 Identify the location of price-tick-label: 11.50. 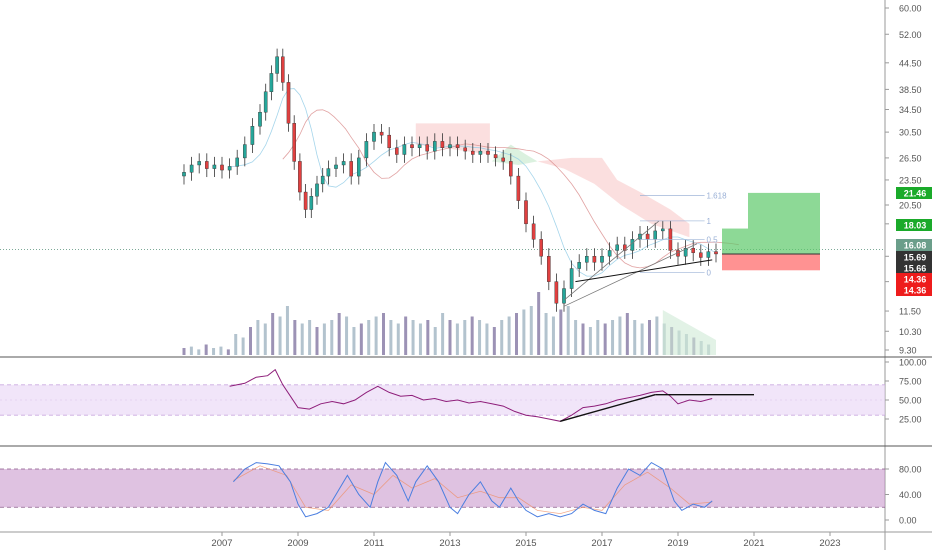
(910, 312).